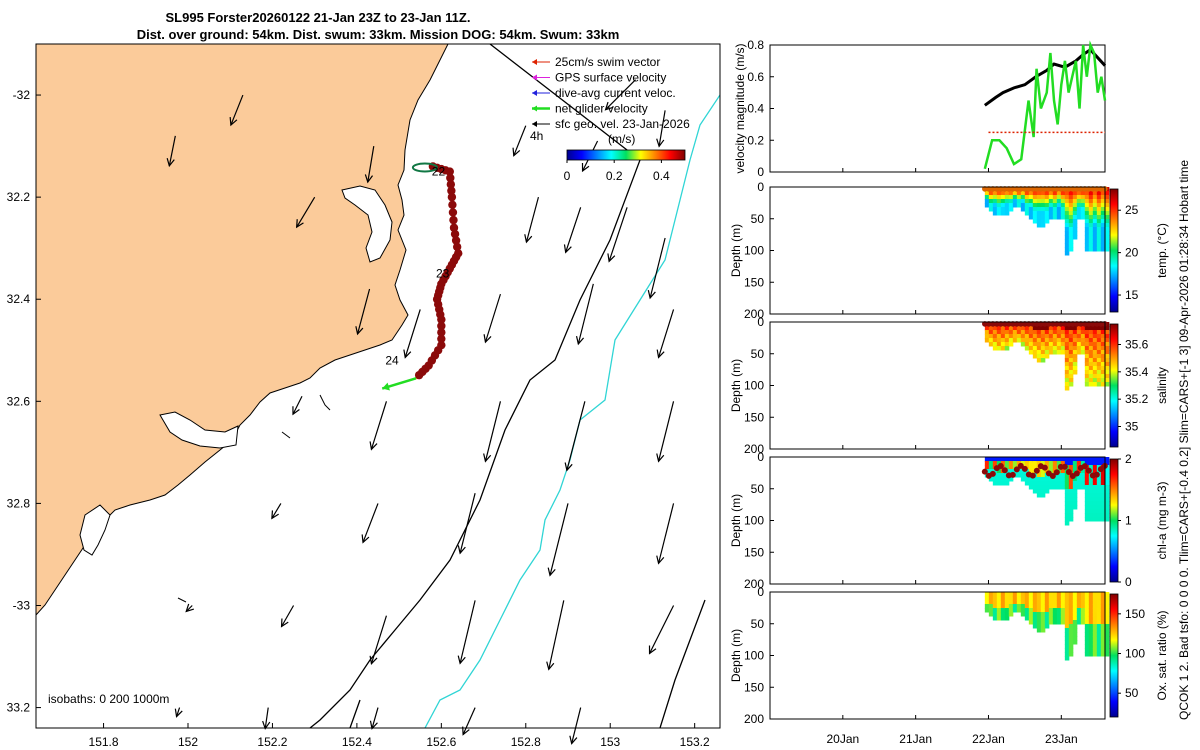  I want to click on chla-max-point, so click(1044, 467).